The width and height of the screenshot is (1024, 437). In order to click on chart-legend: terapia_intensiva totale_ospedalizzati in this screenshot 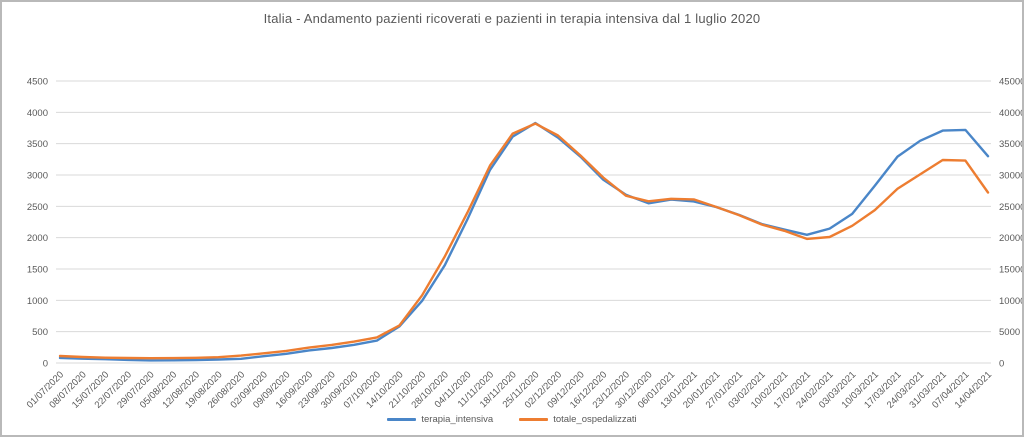, I will do `click(512, 419)`.